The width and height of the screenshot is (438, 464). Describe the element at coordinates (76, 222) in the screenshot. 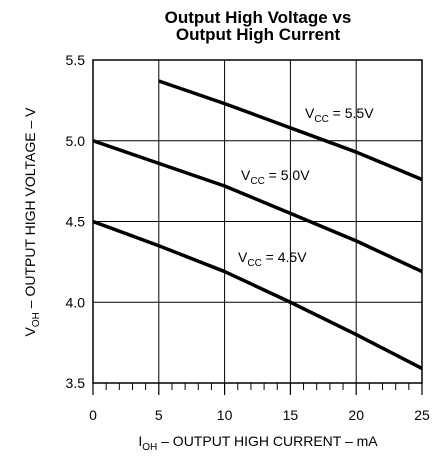

I see `y-tick-label: 4.5` at that location.